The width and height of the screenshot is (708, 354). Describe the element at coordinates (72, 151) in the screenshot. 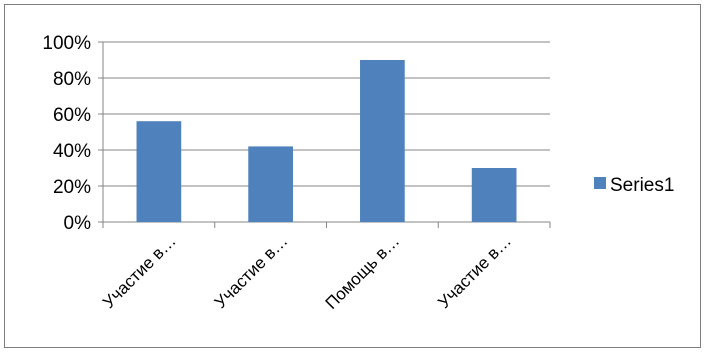

I see `y-tick-label: 40%` at that location.